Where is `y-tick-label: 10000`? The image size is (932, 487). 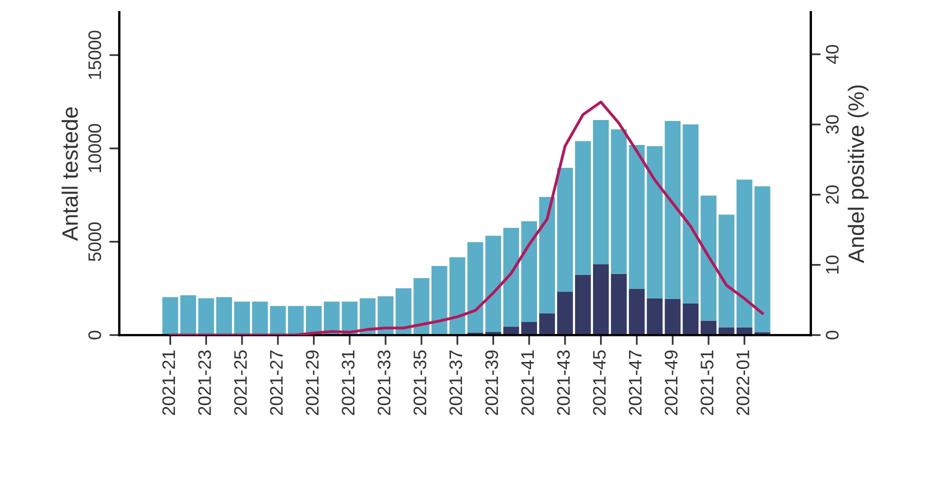
y-tick-label: 10000 is located at coordinates (95, 148).